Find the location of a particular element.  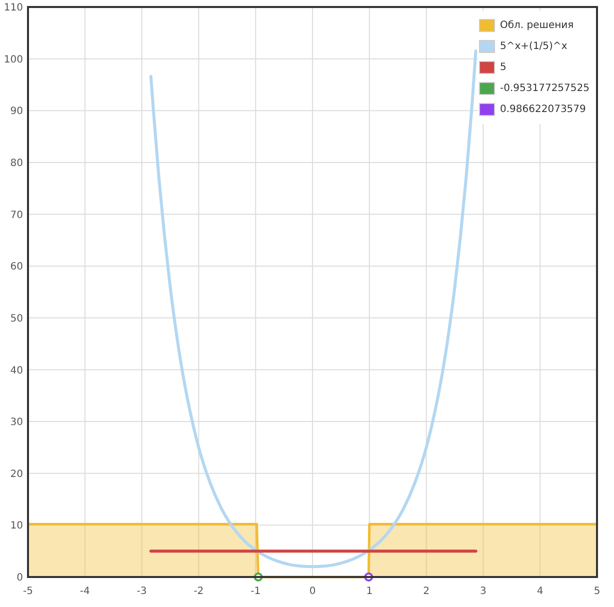

x-tick-label: 1 is located at coordinates (369, 592).